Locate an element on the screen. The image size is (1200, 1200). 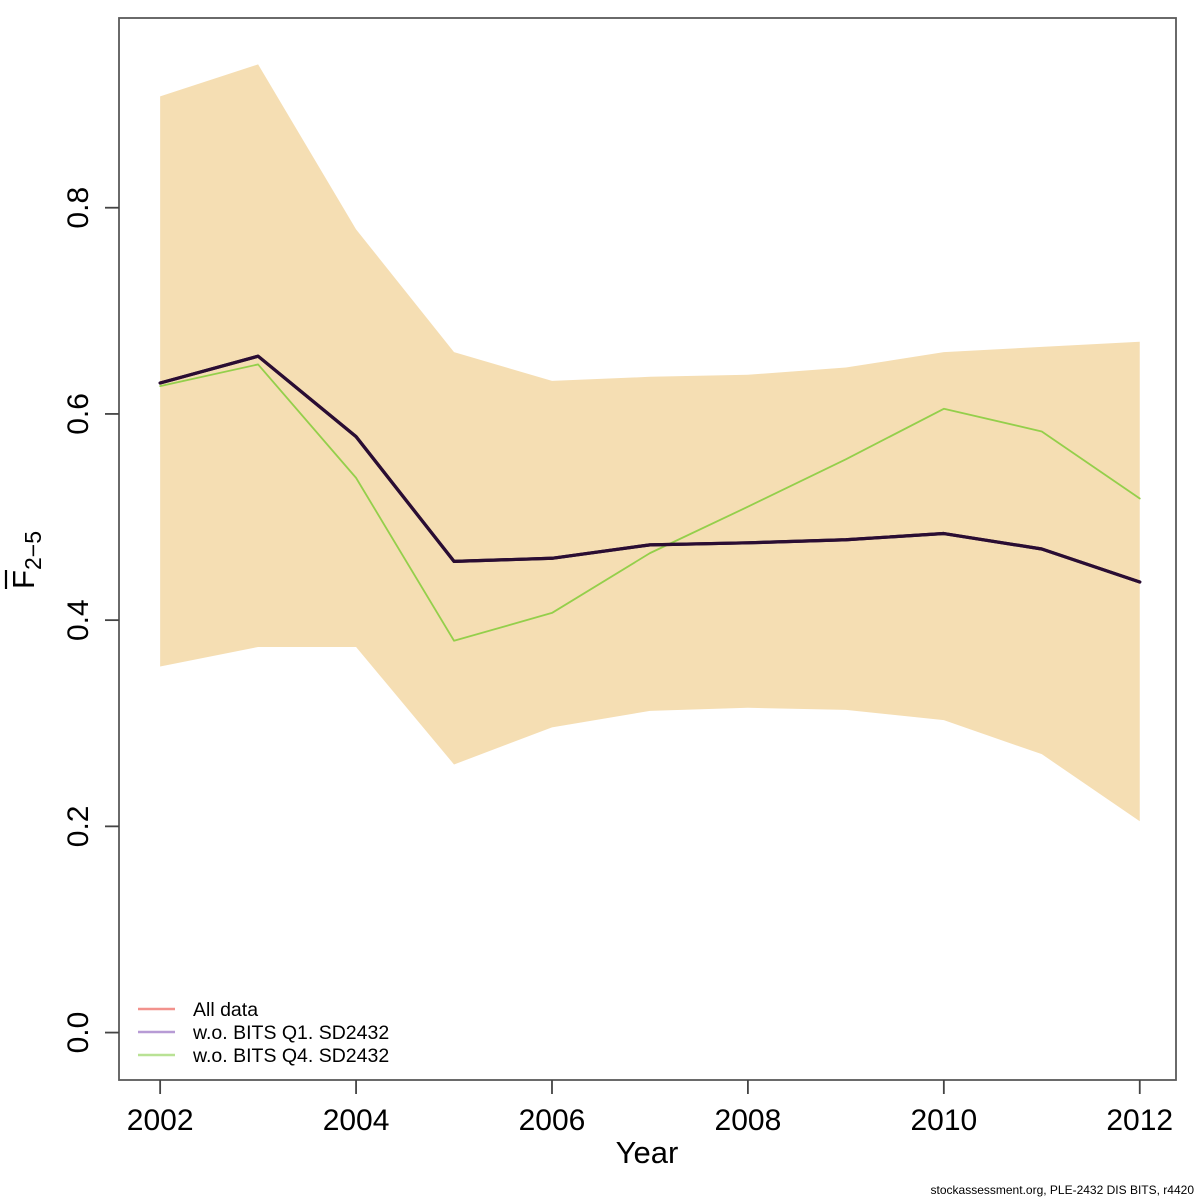
y-tick-label: 0.6 is located at coordinates (78, 414).